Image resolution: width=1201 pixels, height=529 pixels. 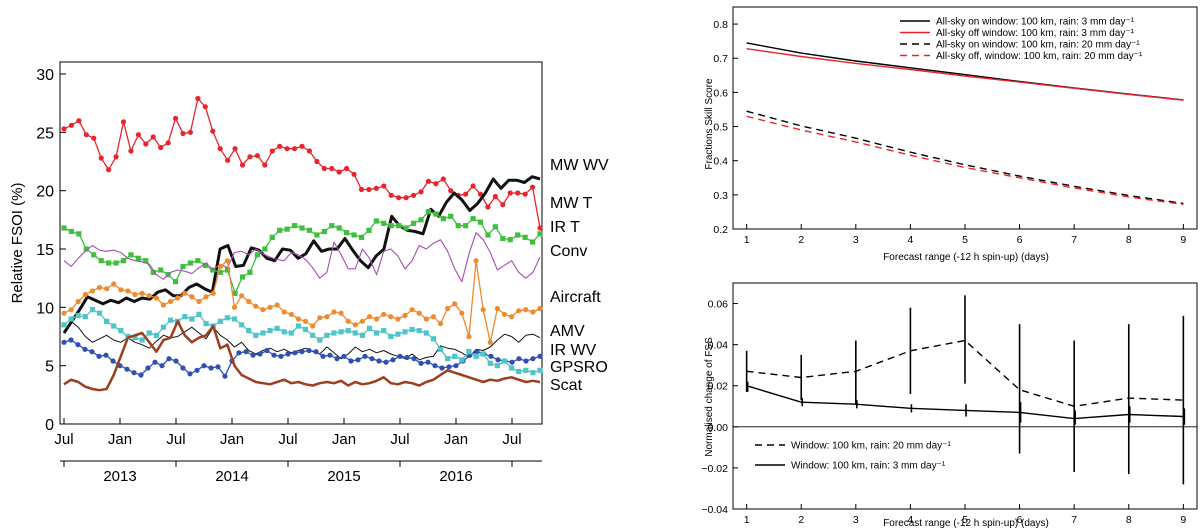 What do you see at coordinates (302, 257) in the screenshot?
I see `series-line-conv` at bounding box center [302, 257].